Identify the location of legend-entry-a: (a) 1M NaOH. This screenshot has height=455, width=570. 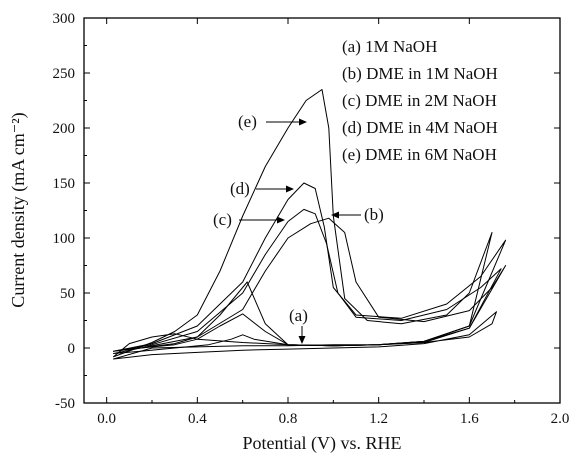
(389, 46).